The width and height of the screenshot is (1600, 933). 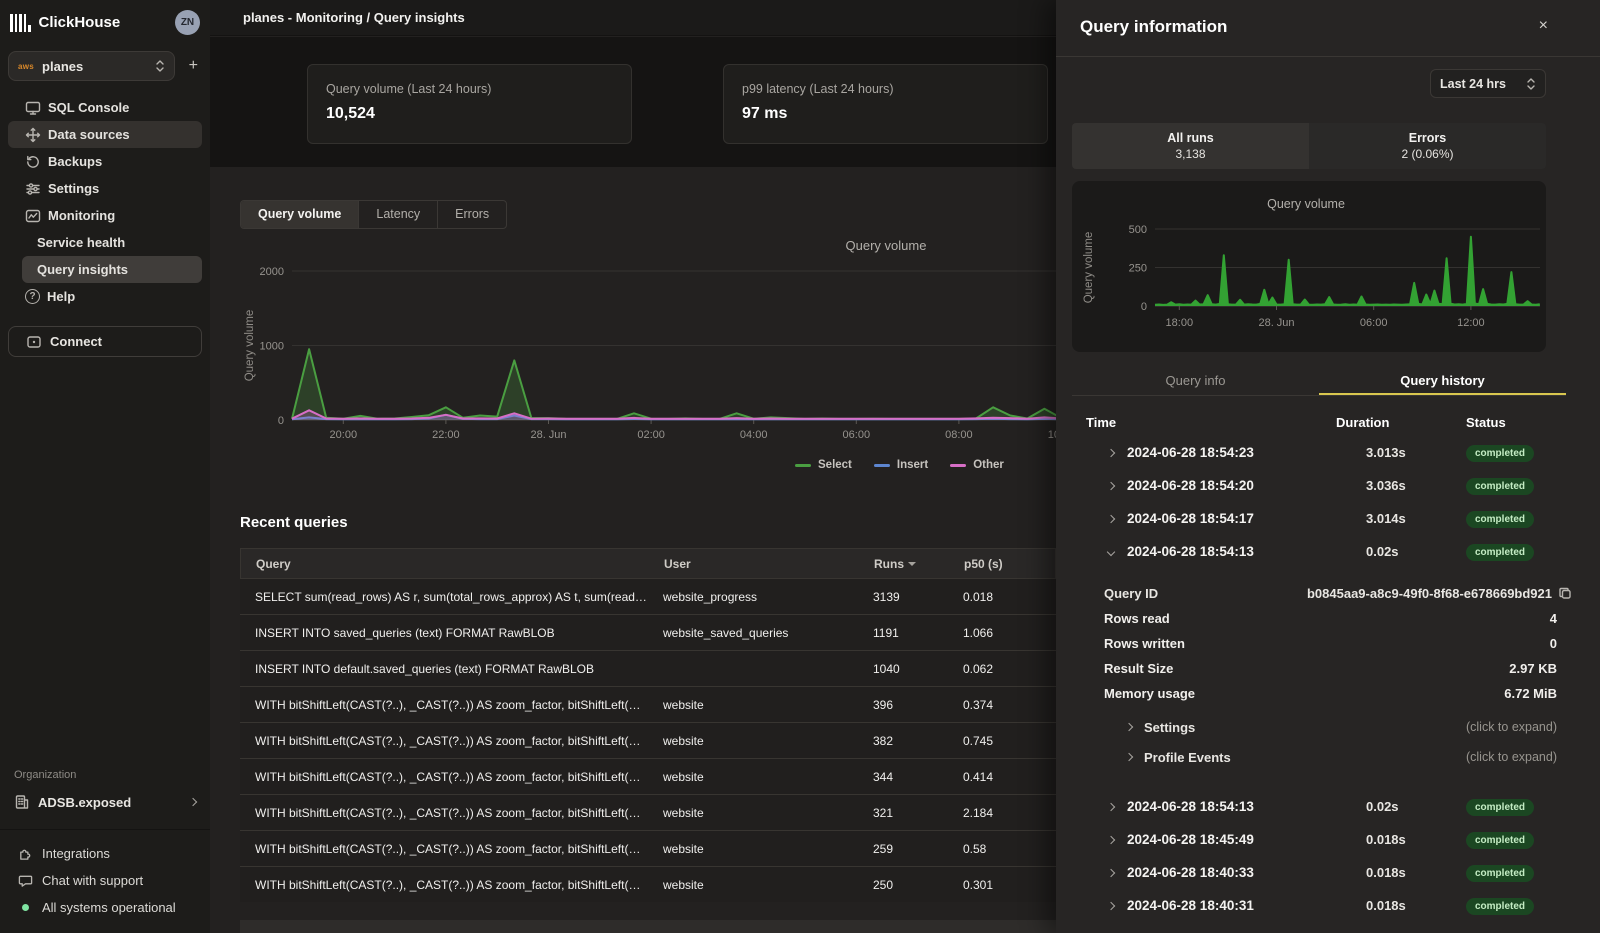 I want to click on tab-query-history: Query history, so click(x=1442, y=380).